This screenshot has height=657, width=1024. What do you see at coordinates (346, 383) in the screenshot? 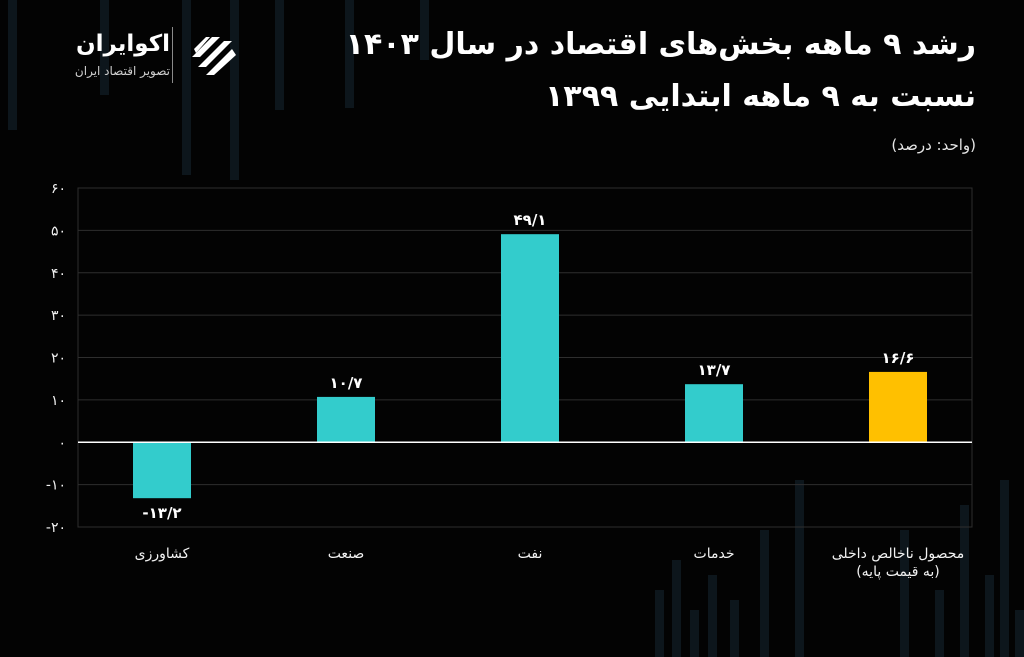
I see `data-label: ۱۰/۷` at bounding box center [346, 383].